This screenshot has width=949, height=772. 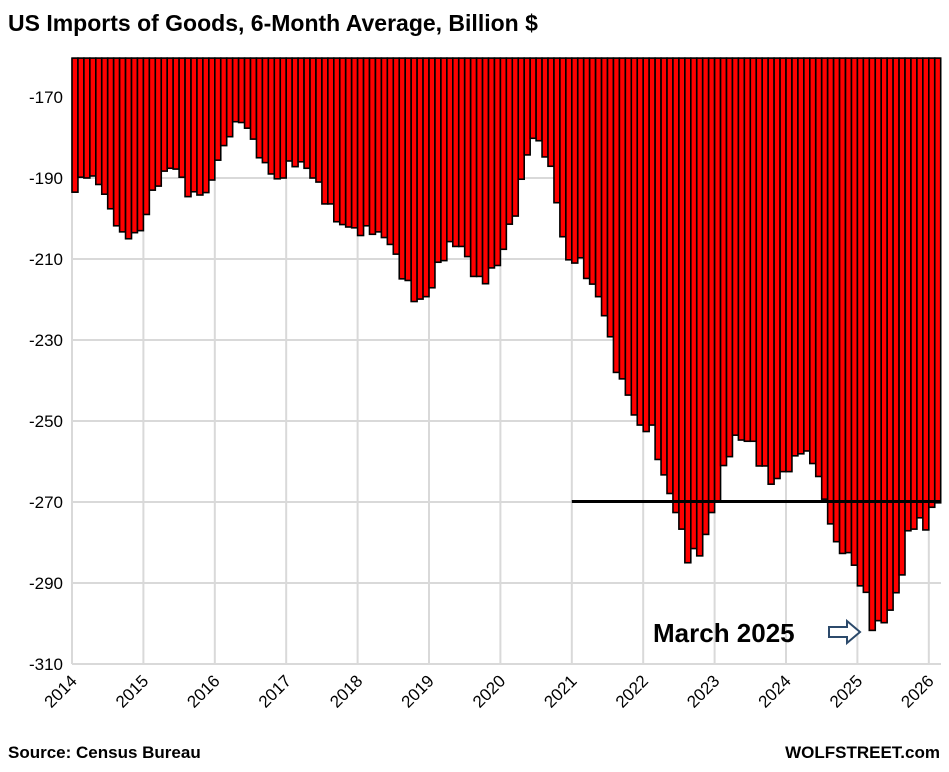 I want to click on x-tick-label: 2024, so click(x=775, y=691).